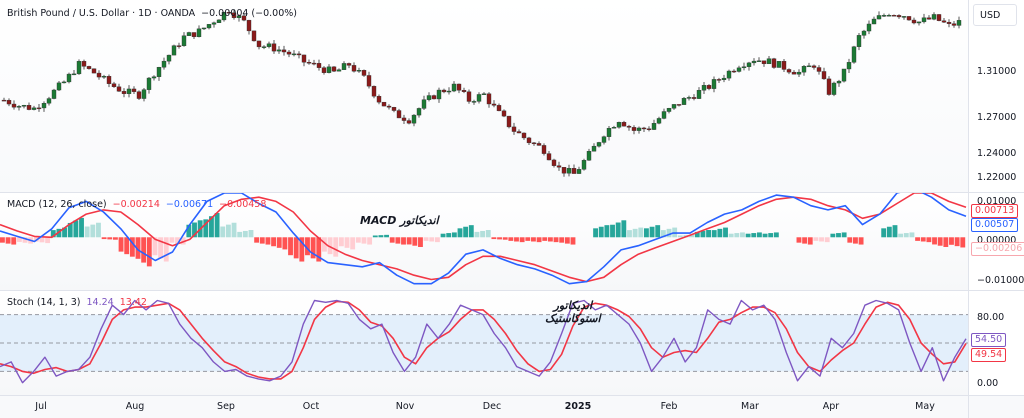 The height and width of the screenshot is (418, 1024). I want to click on stoch-legend: Stoch (14, 1, 3) 14.24 13.42, so click(80, 302).